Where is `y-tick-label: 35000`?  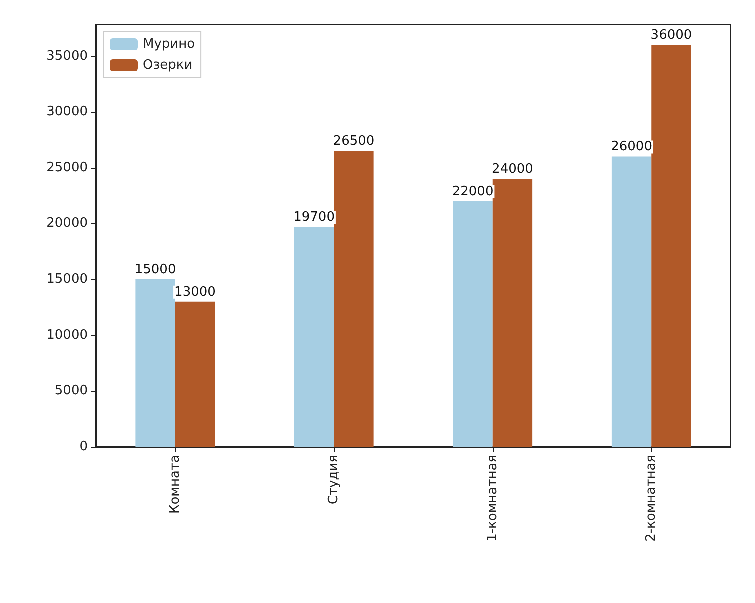 y-tick-label: 35000 is located at coordinates (67, 56).